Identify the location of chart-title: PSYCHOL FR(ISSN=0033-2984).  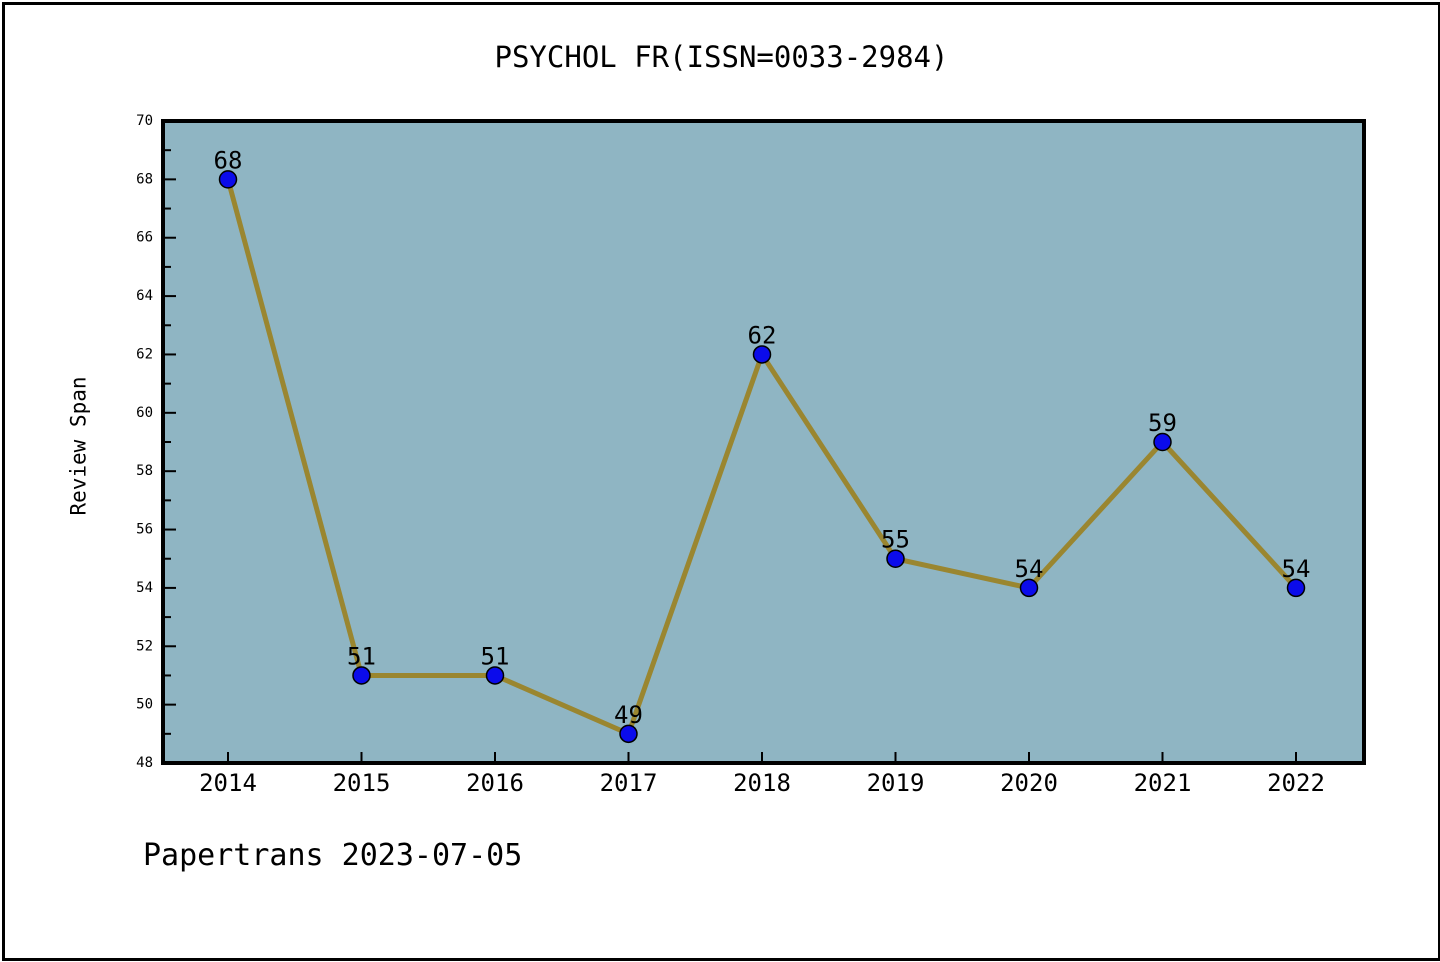
(721, 57).